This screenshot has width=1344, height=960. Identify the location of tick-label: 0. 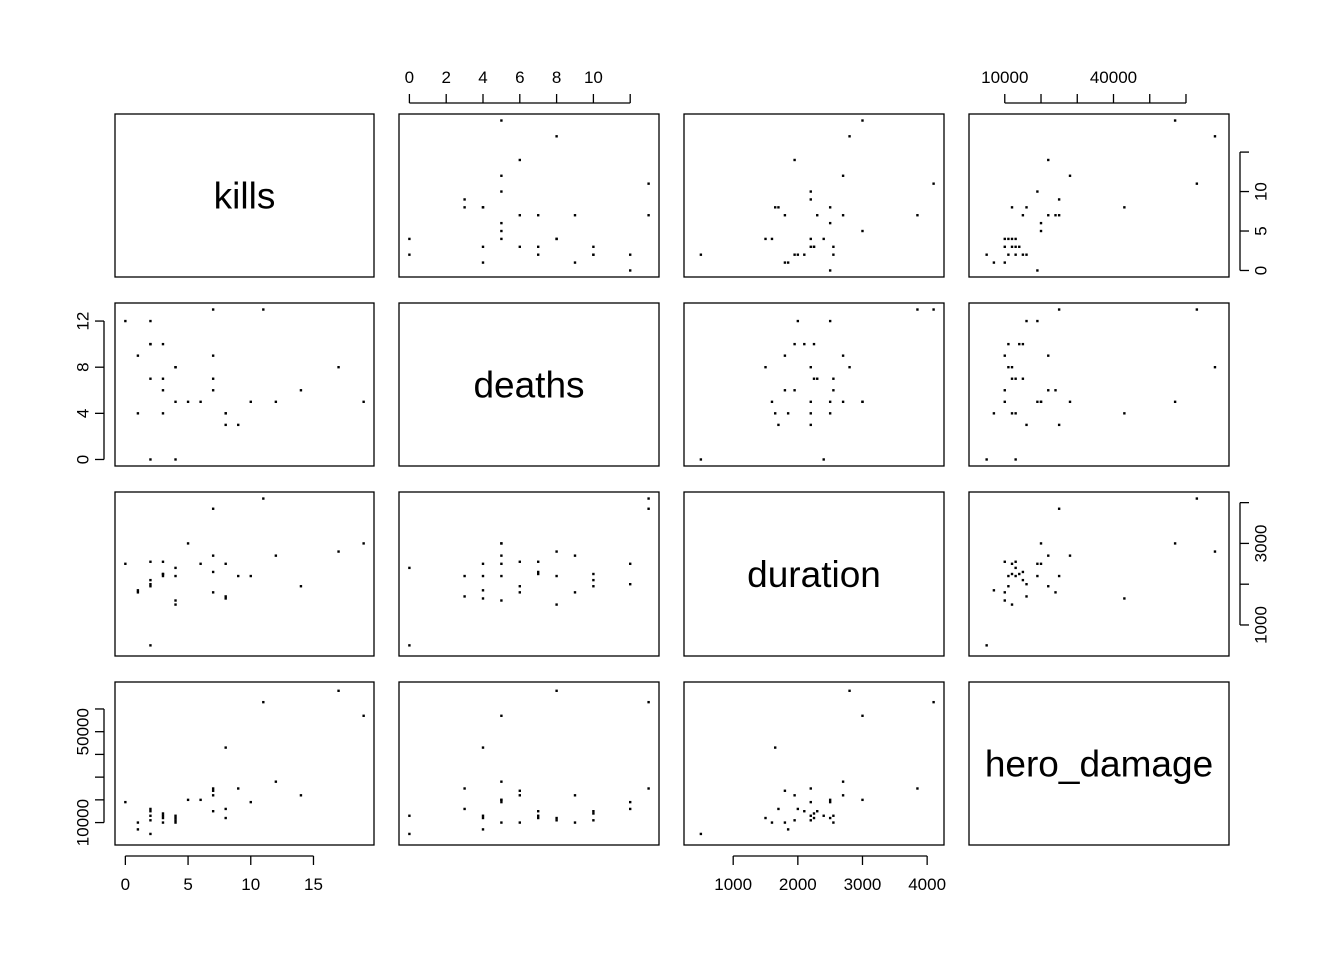
(83, 459).